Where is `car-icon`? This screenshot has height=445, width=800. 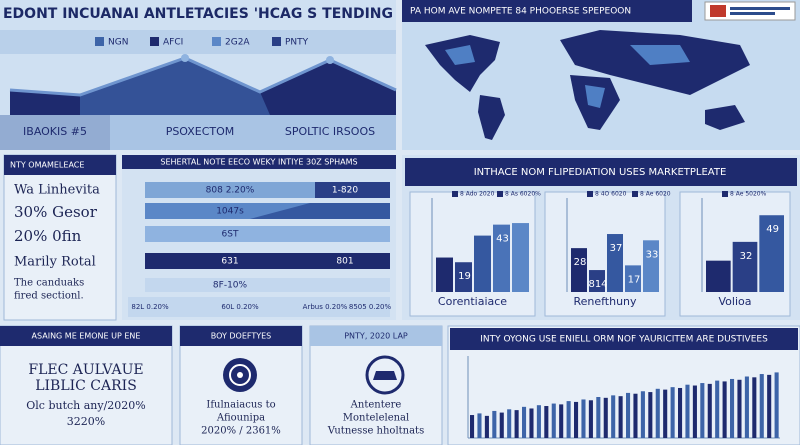 car-icon is located at coordinates (385, 375).